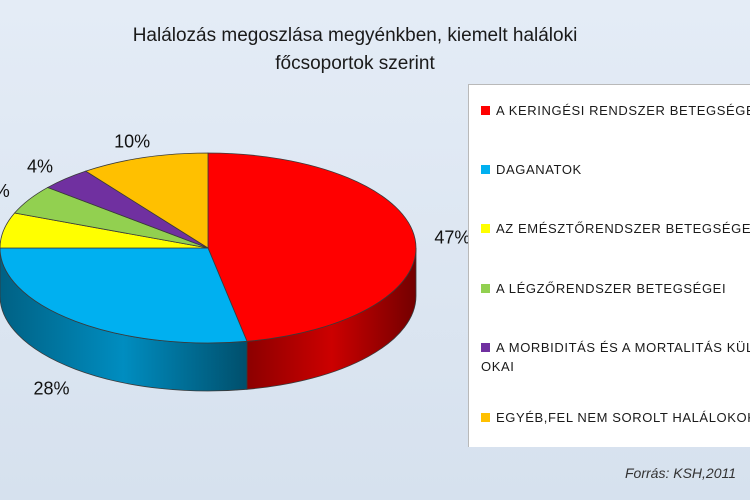  I want to click on legend-item-keringesi: A KERINGÉSI RENDSZER BETEGSÉGEI, so click(615, 110).